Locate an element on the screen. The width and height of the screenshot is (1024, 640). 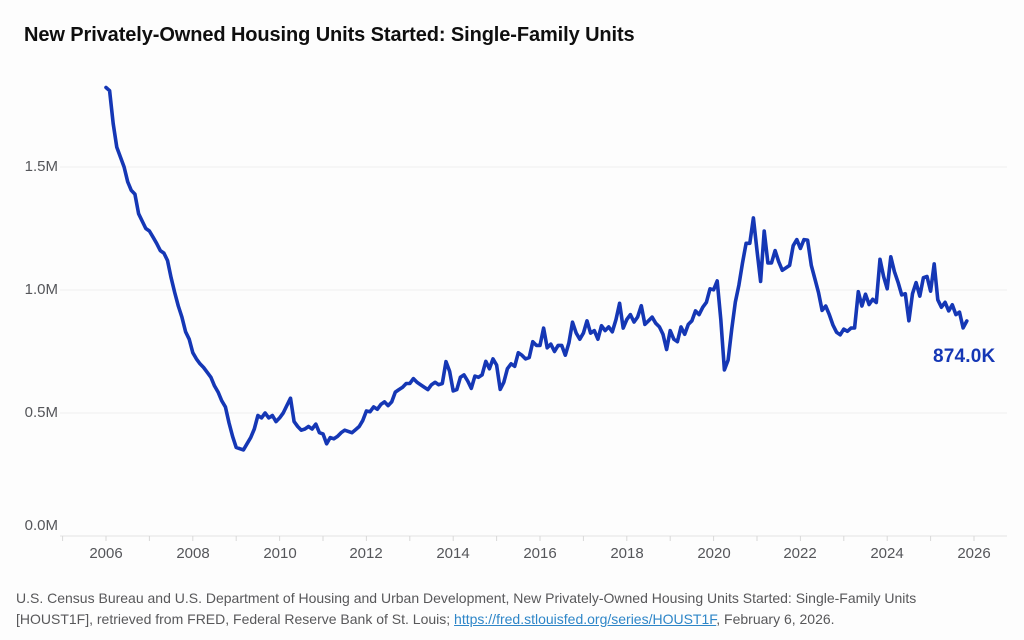
source-citation-line2-suffix: , February 6, 2026. is located at coordinates (775, 619).